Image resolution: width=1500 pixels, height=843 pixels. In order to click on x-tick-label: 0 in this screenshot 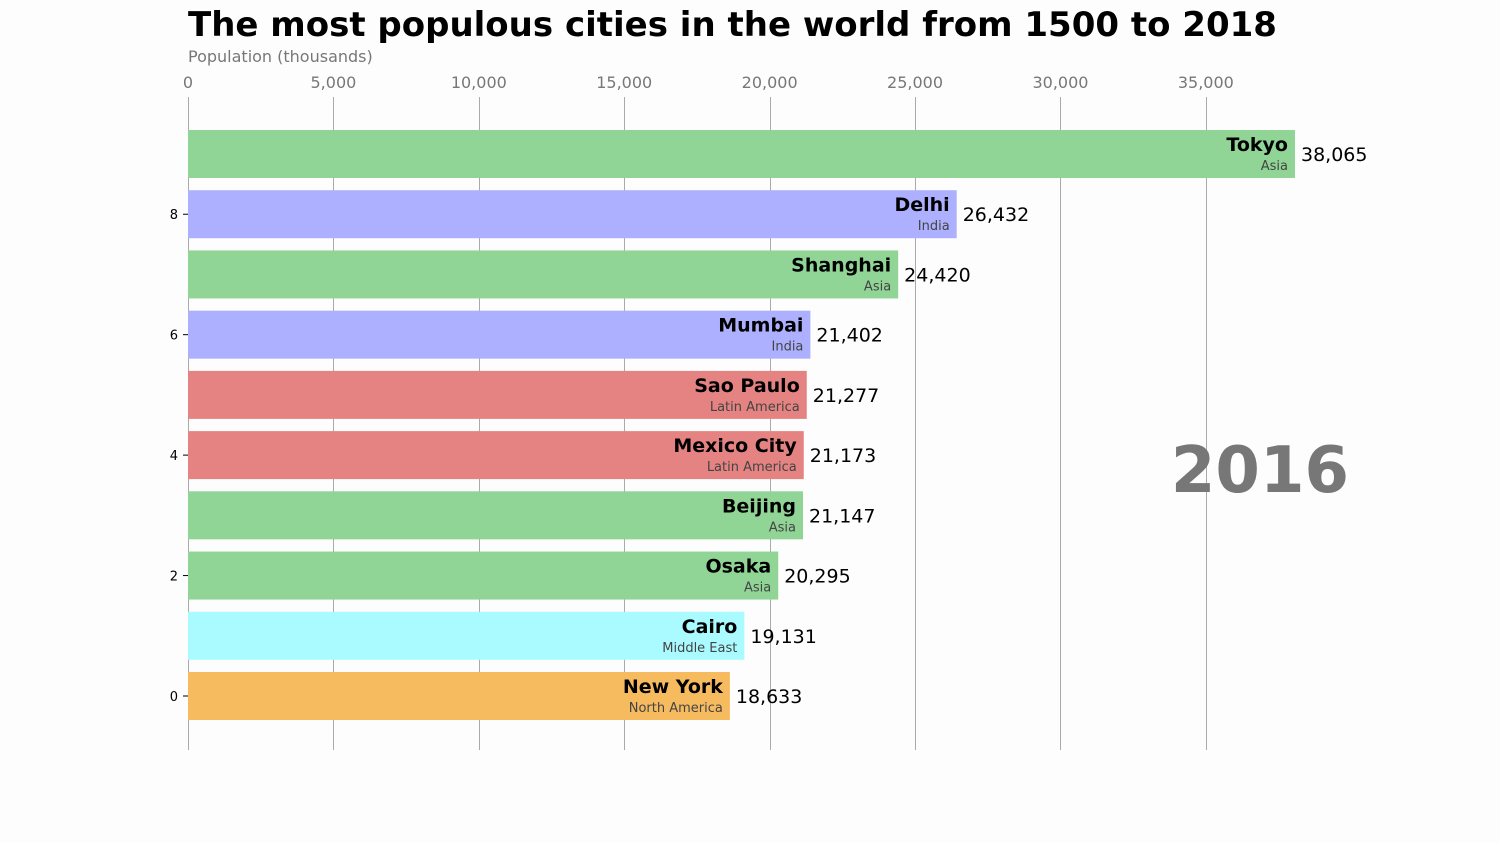, I will do `click(188, 82)`.